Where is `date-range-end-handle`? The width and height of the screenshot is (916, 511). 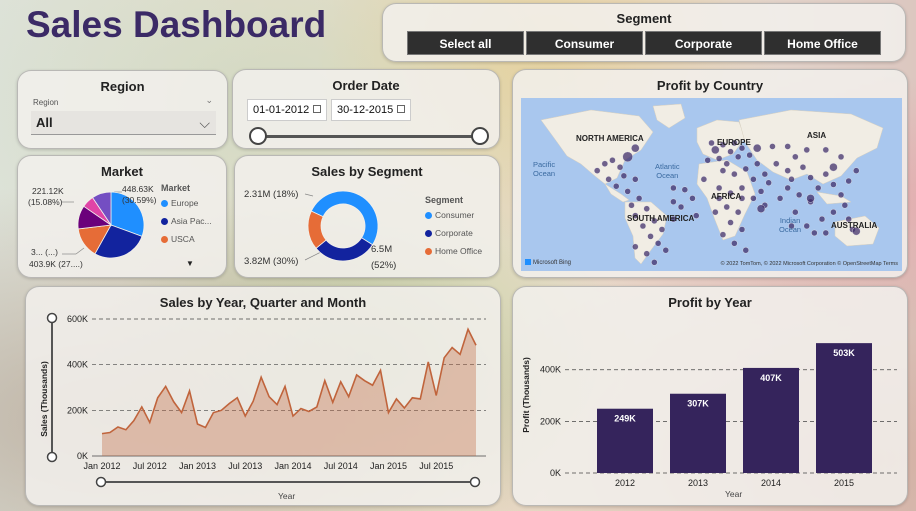 date-range-end-handle is located at coordinates (480, 136).